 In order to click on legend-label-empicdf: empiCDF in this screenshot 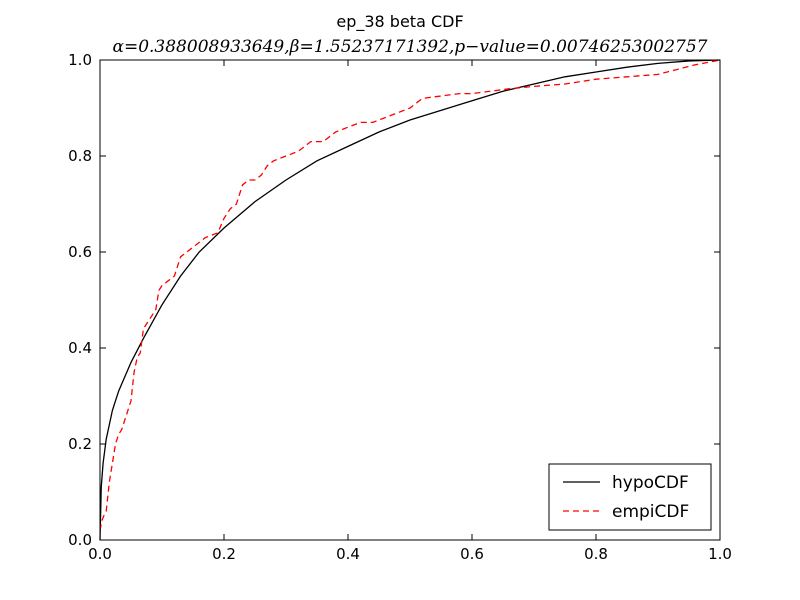, I will do `click(650, 512)`.